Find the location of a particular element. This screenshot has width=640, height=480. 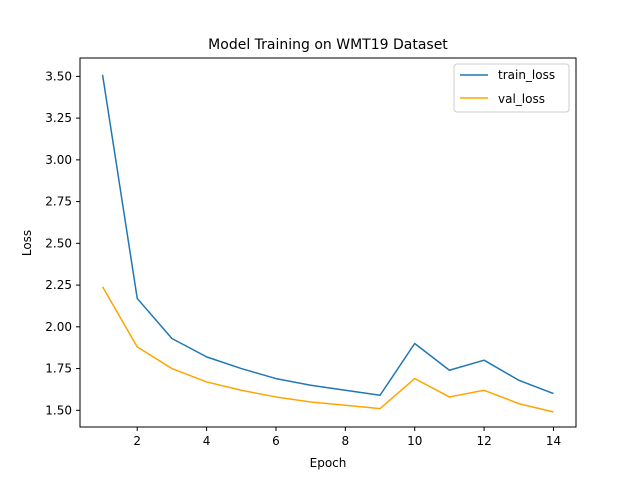

x-tick-label: 10 is located at coordinates (414, 441).